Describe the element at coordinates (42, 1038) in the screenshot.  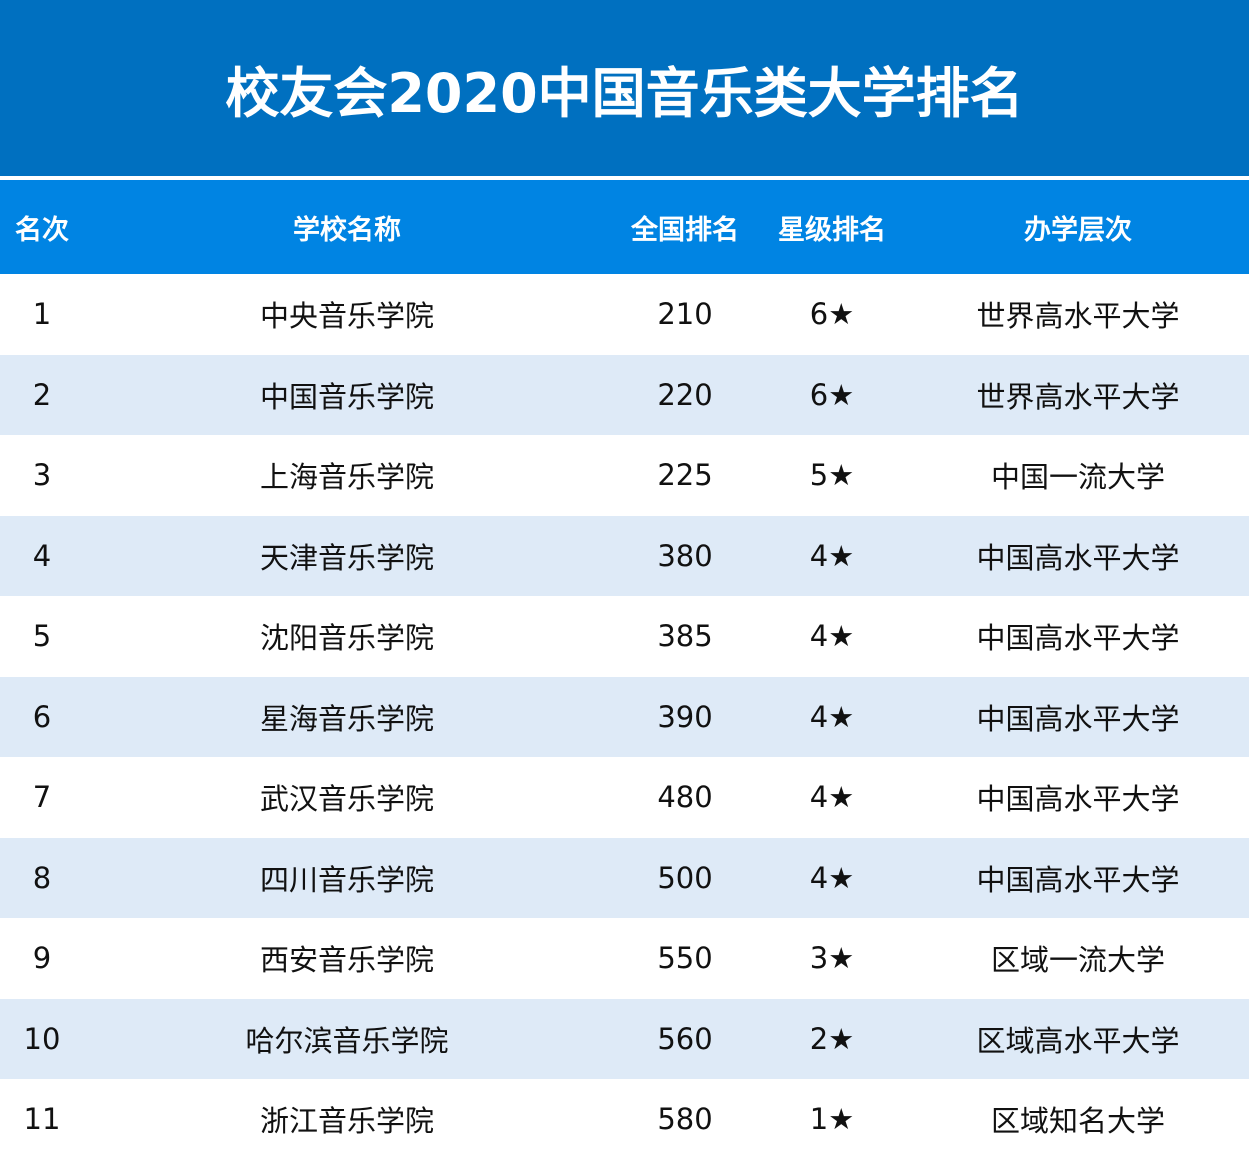
I see `cell-rank: 10` at that location.